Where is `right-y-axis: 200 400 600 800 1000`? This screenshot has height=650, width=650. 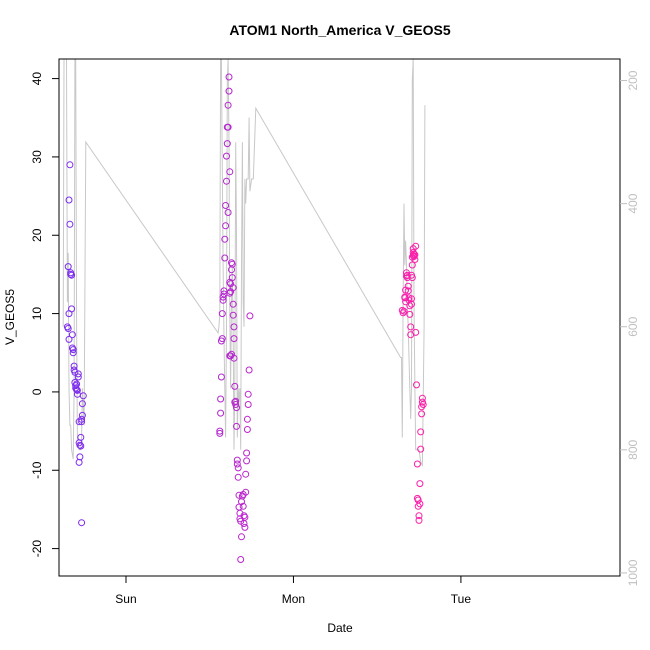 right-y-axis: 200 400 600 800 1000 is located at coordinates (630, 328).